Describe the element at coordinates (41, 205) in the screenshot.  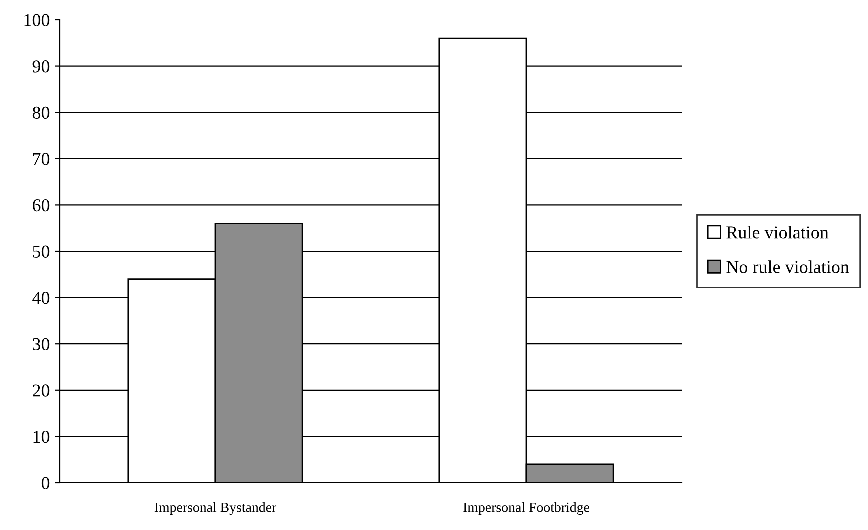
I see `y-tick-label: 60` at that location.